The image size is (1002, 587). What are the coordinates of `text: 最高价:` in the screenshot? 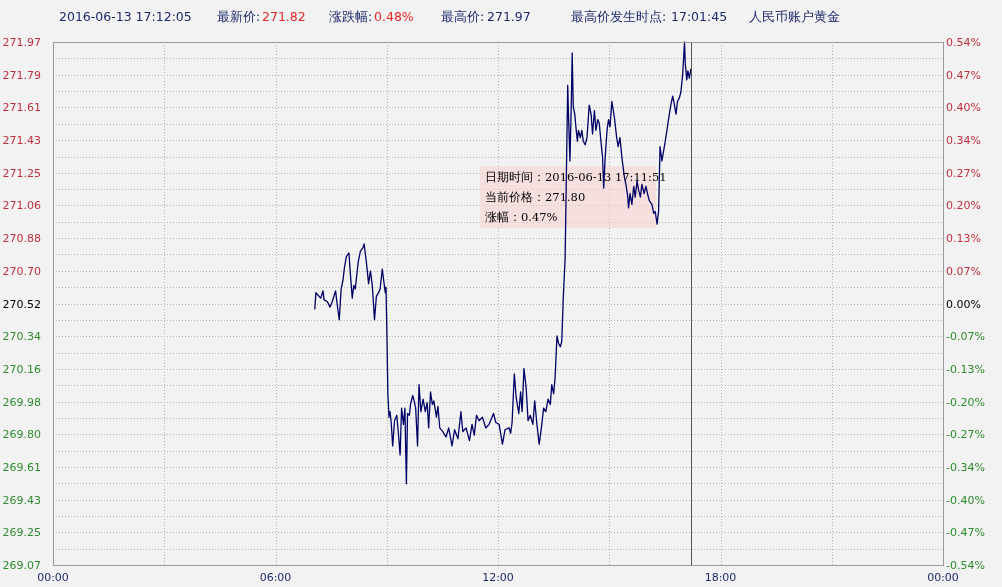 It's located at (463, 16).